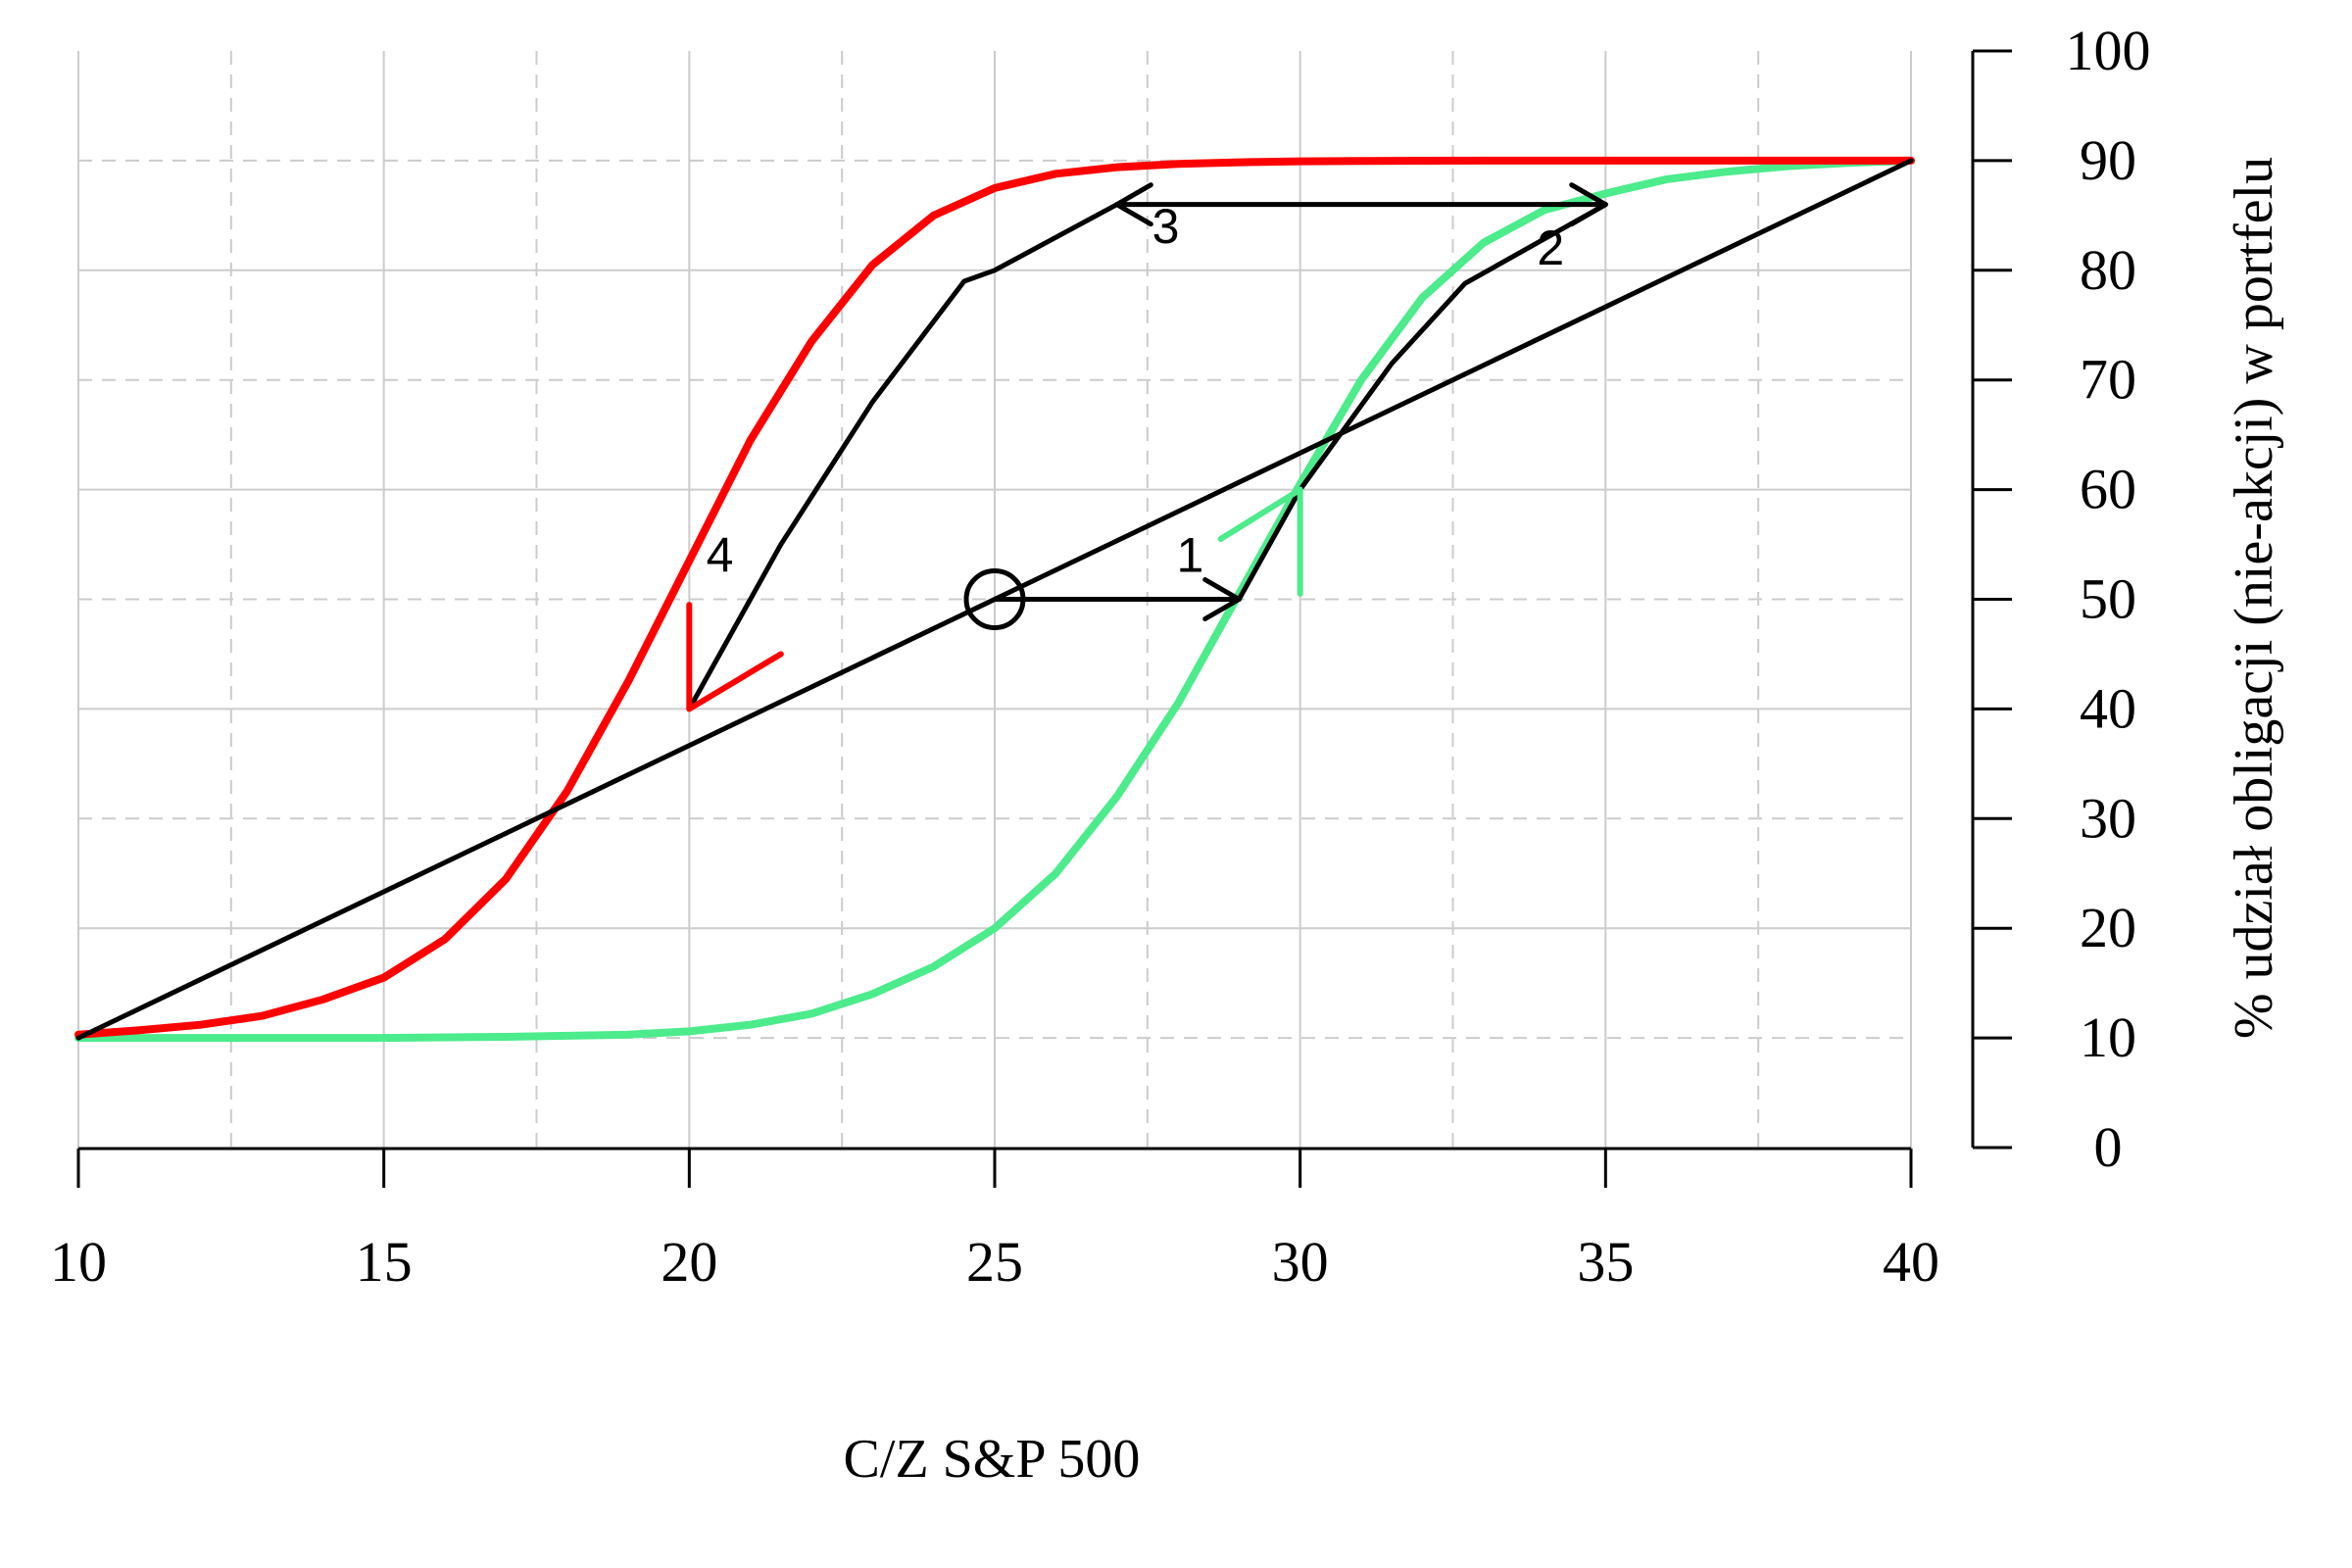 The width and height of the screenshot is (2352, 1568). What do you see at coordinates (992, 1459) in the screenshot?
I see `x-axis-label: C/Z S&P 500` at bounding box center [992, 1459].